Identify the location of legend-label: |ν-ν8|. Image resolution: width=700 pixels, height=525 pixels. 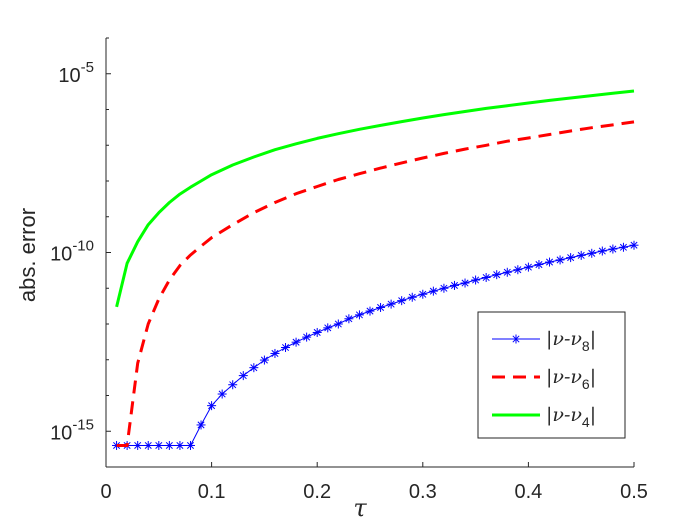
(571, 341).